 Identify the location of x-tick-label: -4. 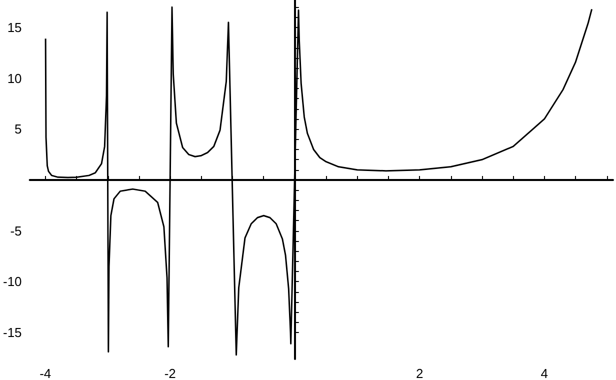
(46, 373).